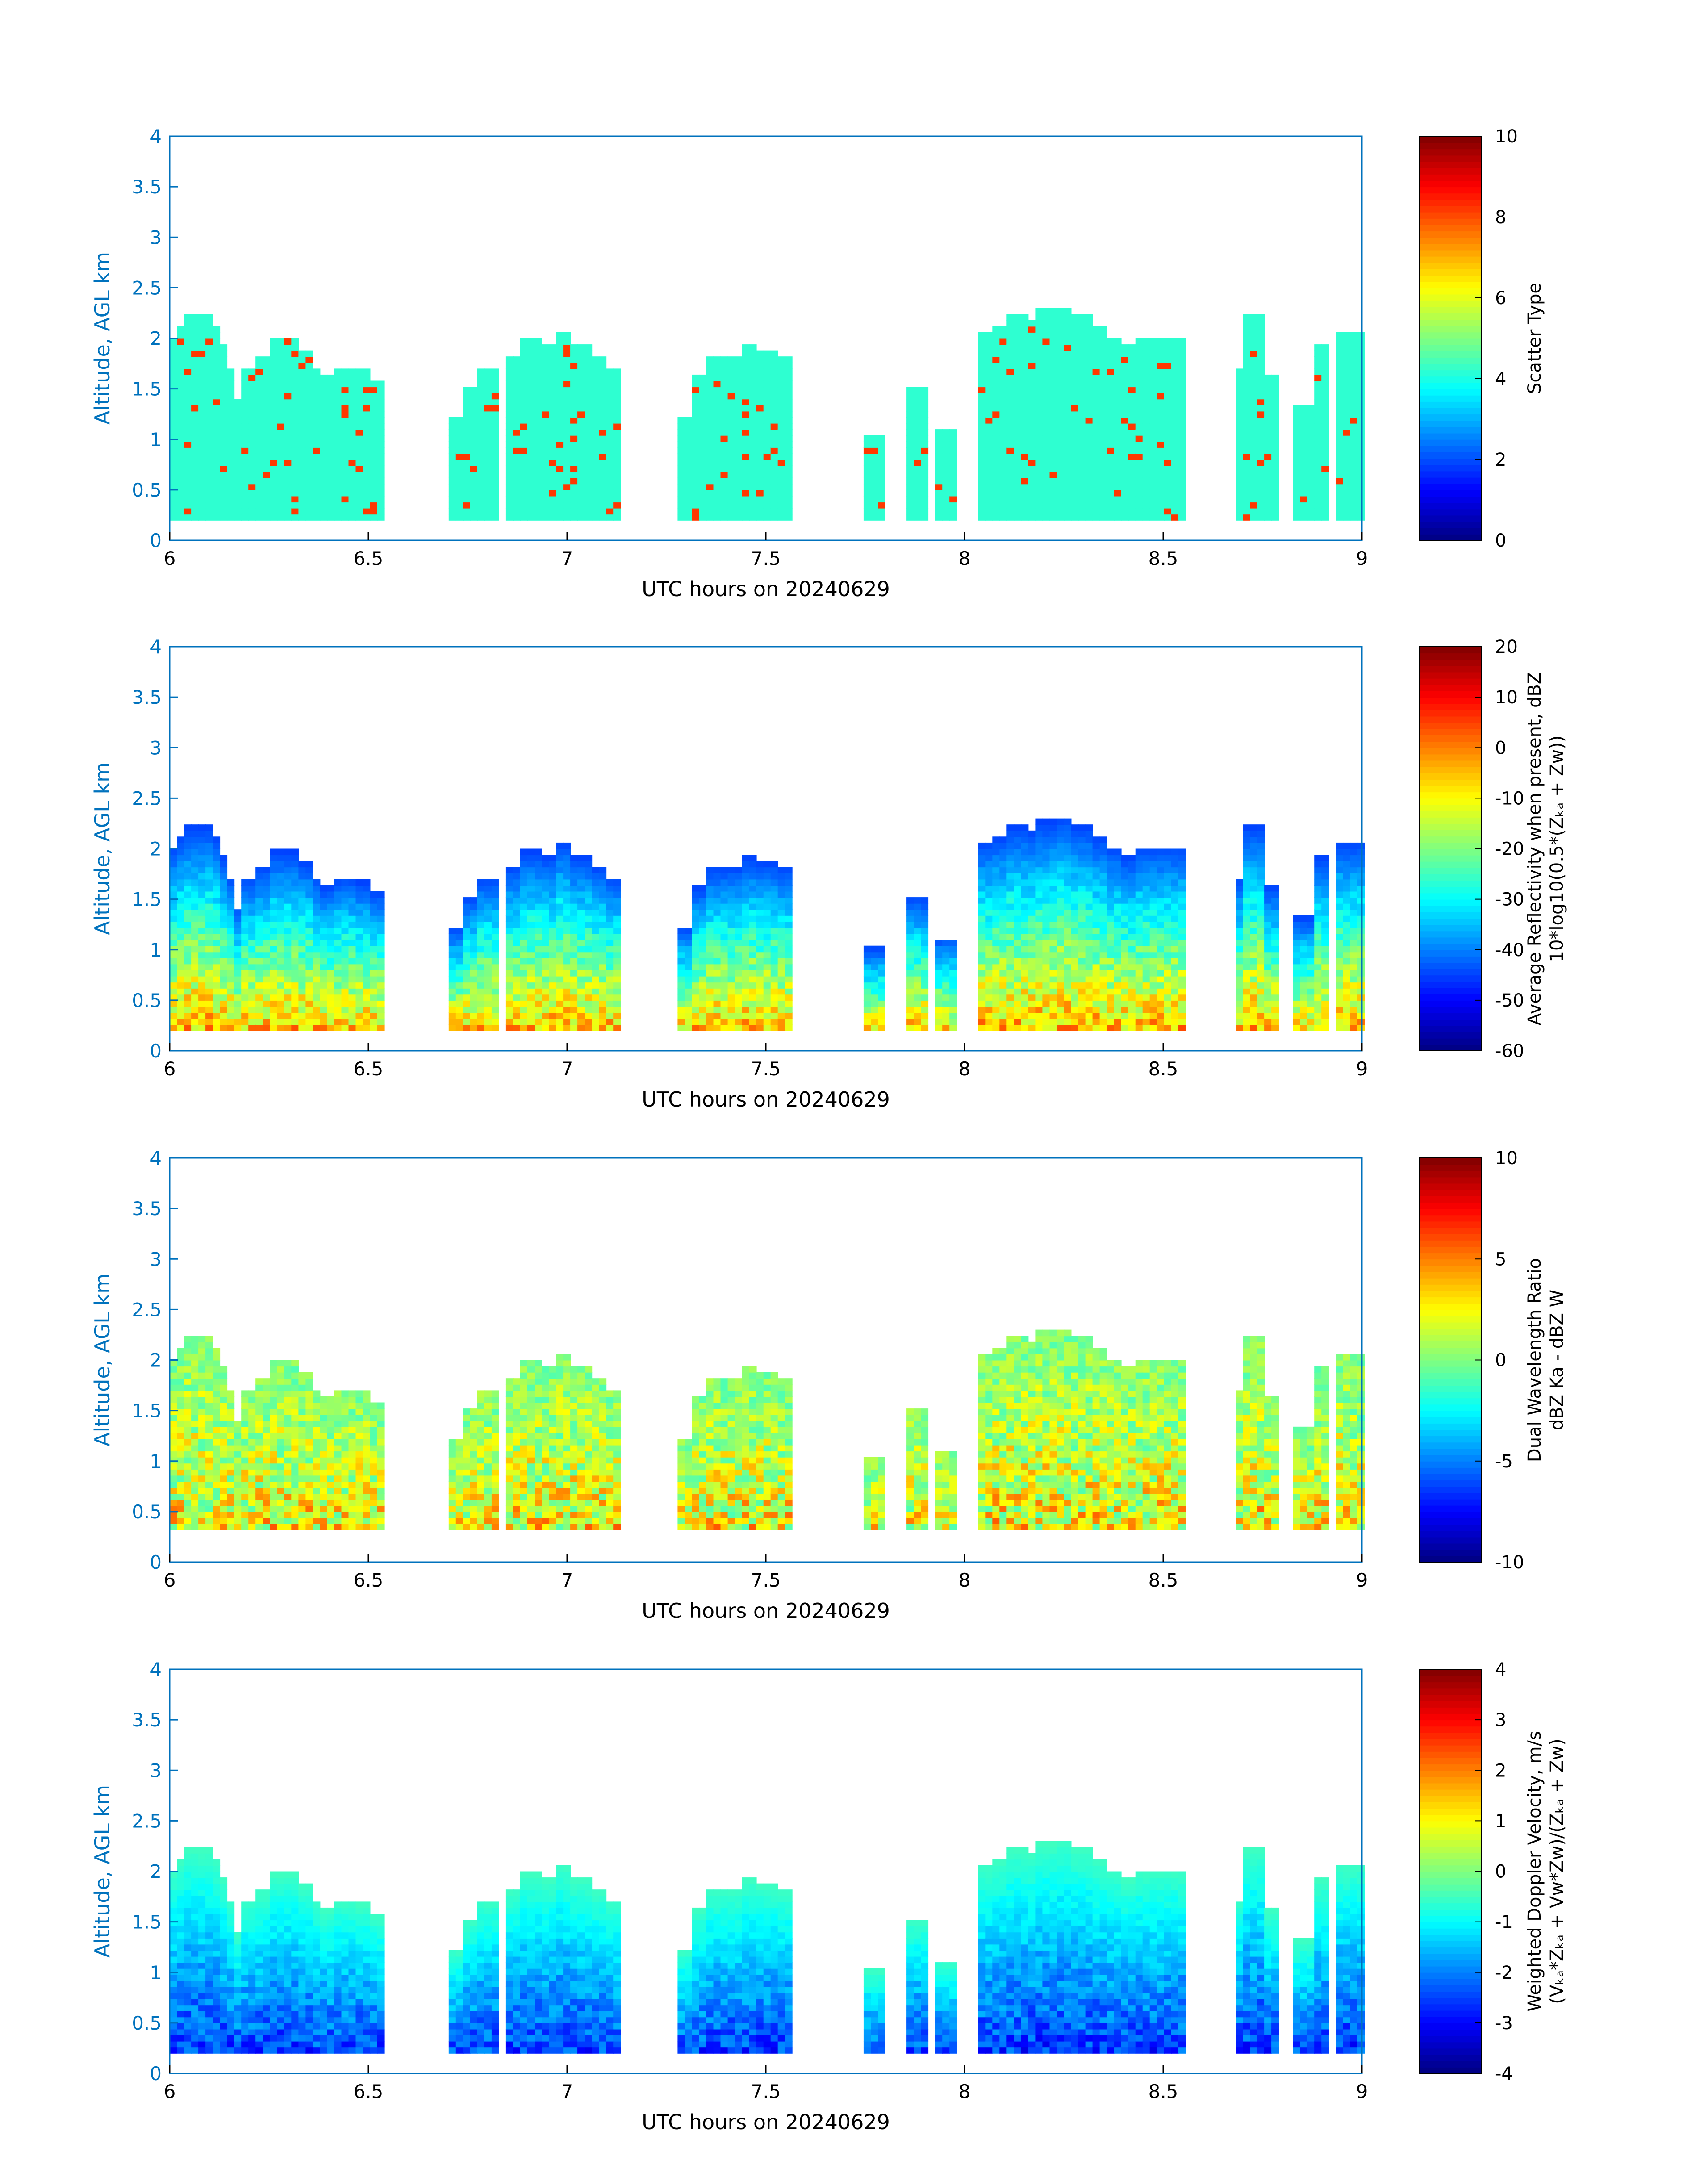  What do you see at coordinates (1506, 136) in the screenshot?
I see `colorbar-tick-label: 10` at bounding box center [1506, 136].